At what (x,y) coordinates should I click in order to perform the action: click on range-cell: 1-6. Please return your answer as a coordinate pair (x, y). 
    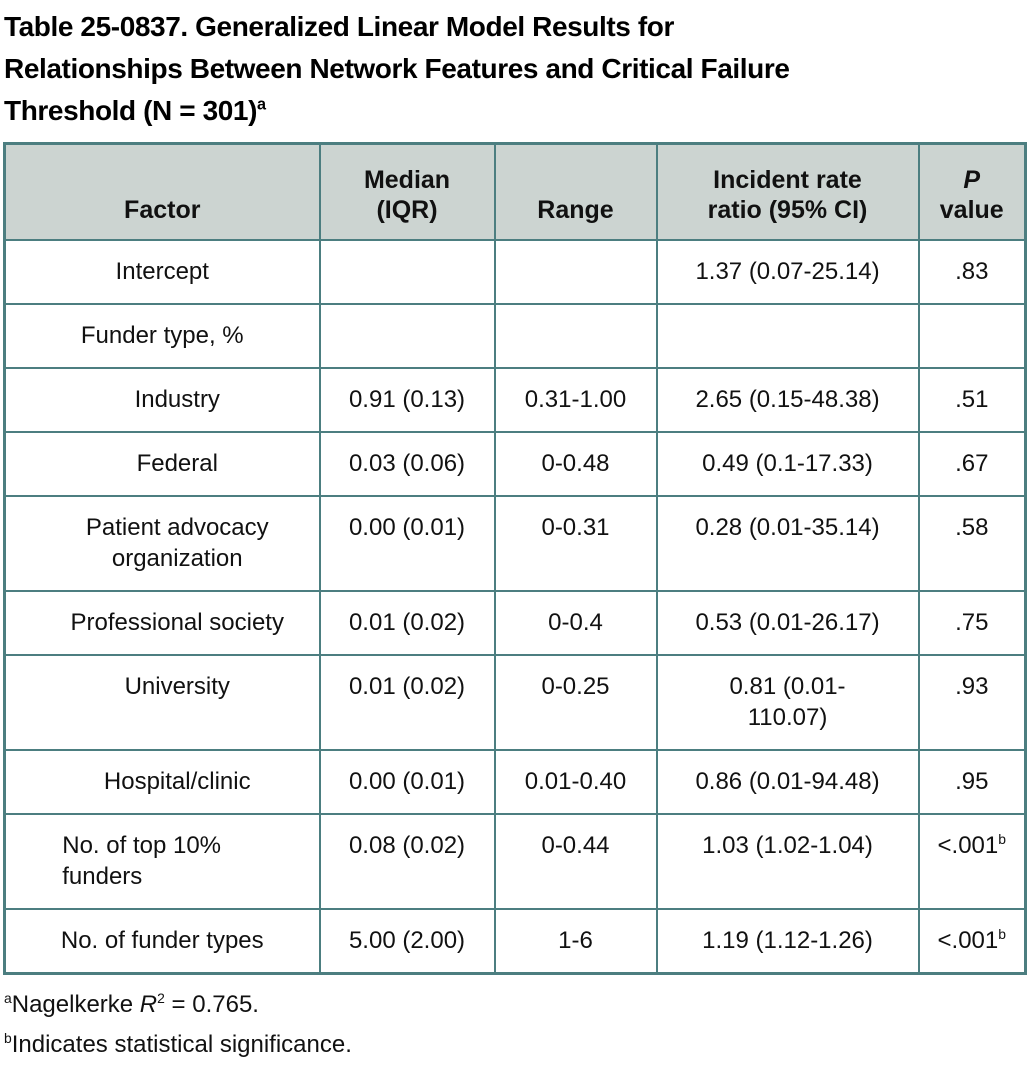
    Looking at the image, I should click on (575, 941).